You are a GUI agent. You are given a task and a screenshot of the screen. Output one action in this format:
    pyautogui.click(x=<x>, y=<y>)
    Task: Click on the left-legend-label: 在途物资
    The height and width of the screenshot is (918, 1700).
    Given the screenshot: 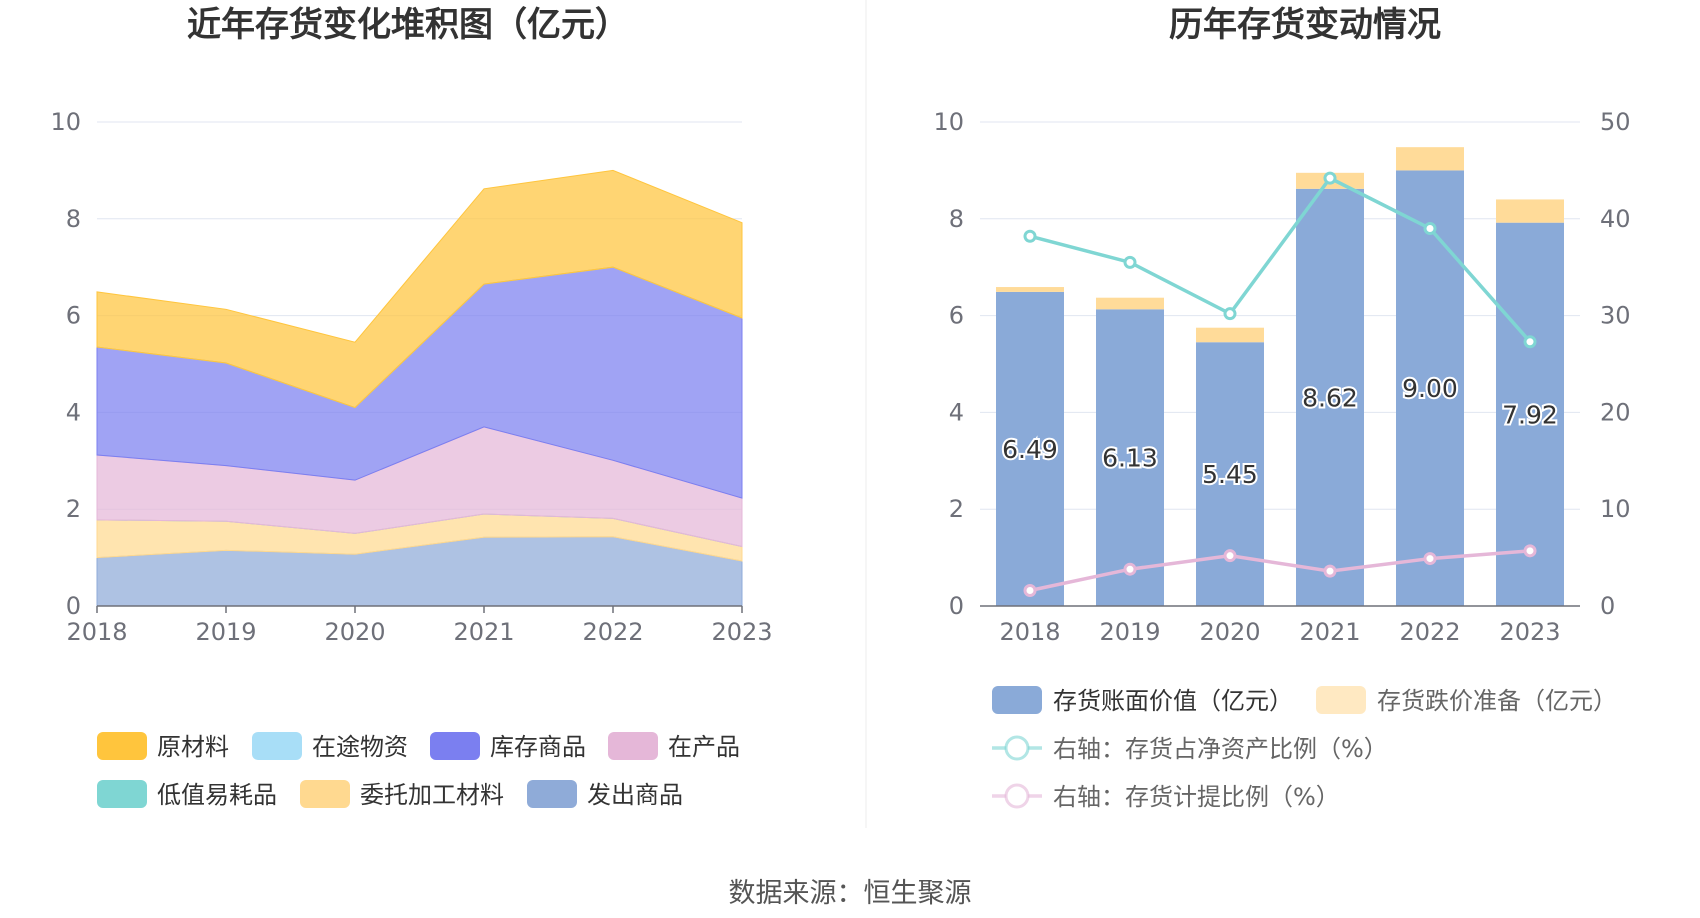 What is the action you would take?
    pyautogui.click(x=360, y=747)
    